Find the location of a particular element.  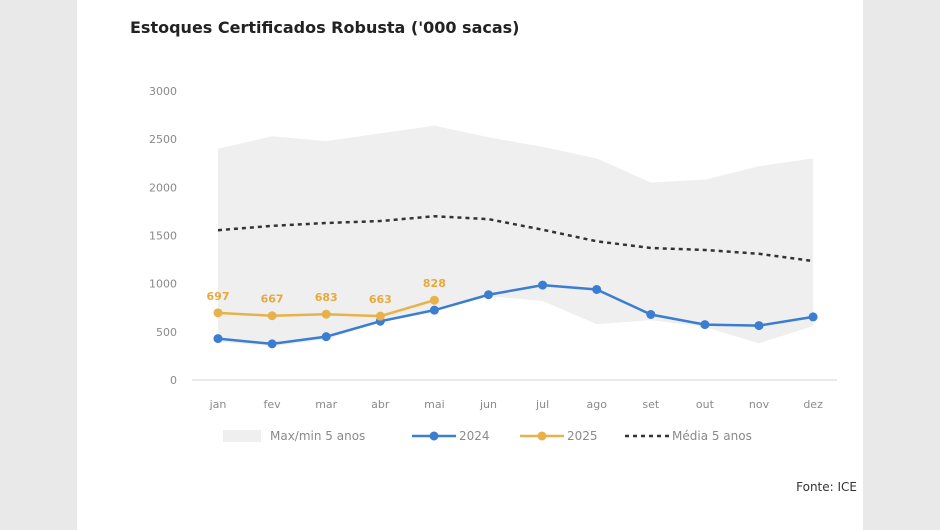

legend-2024-marker is located at coordinates (434, 436).